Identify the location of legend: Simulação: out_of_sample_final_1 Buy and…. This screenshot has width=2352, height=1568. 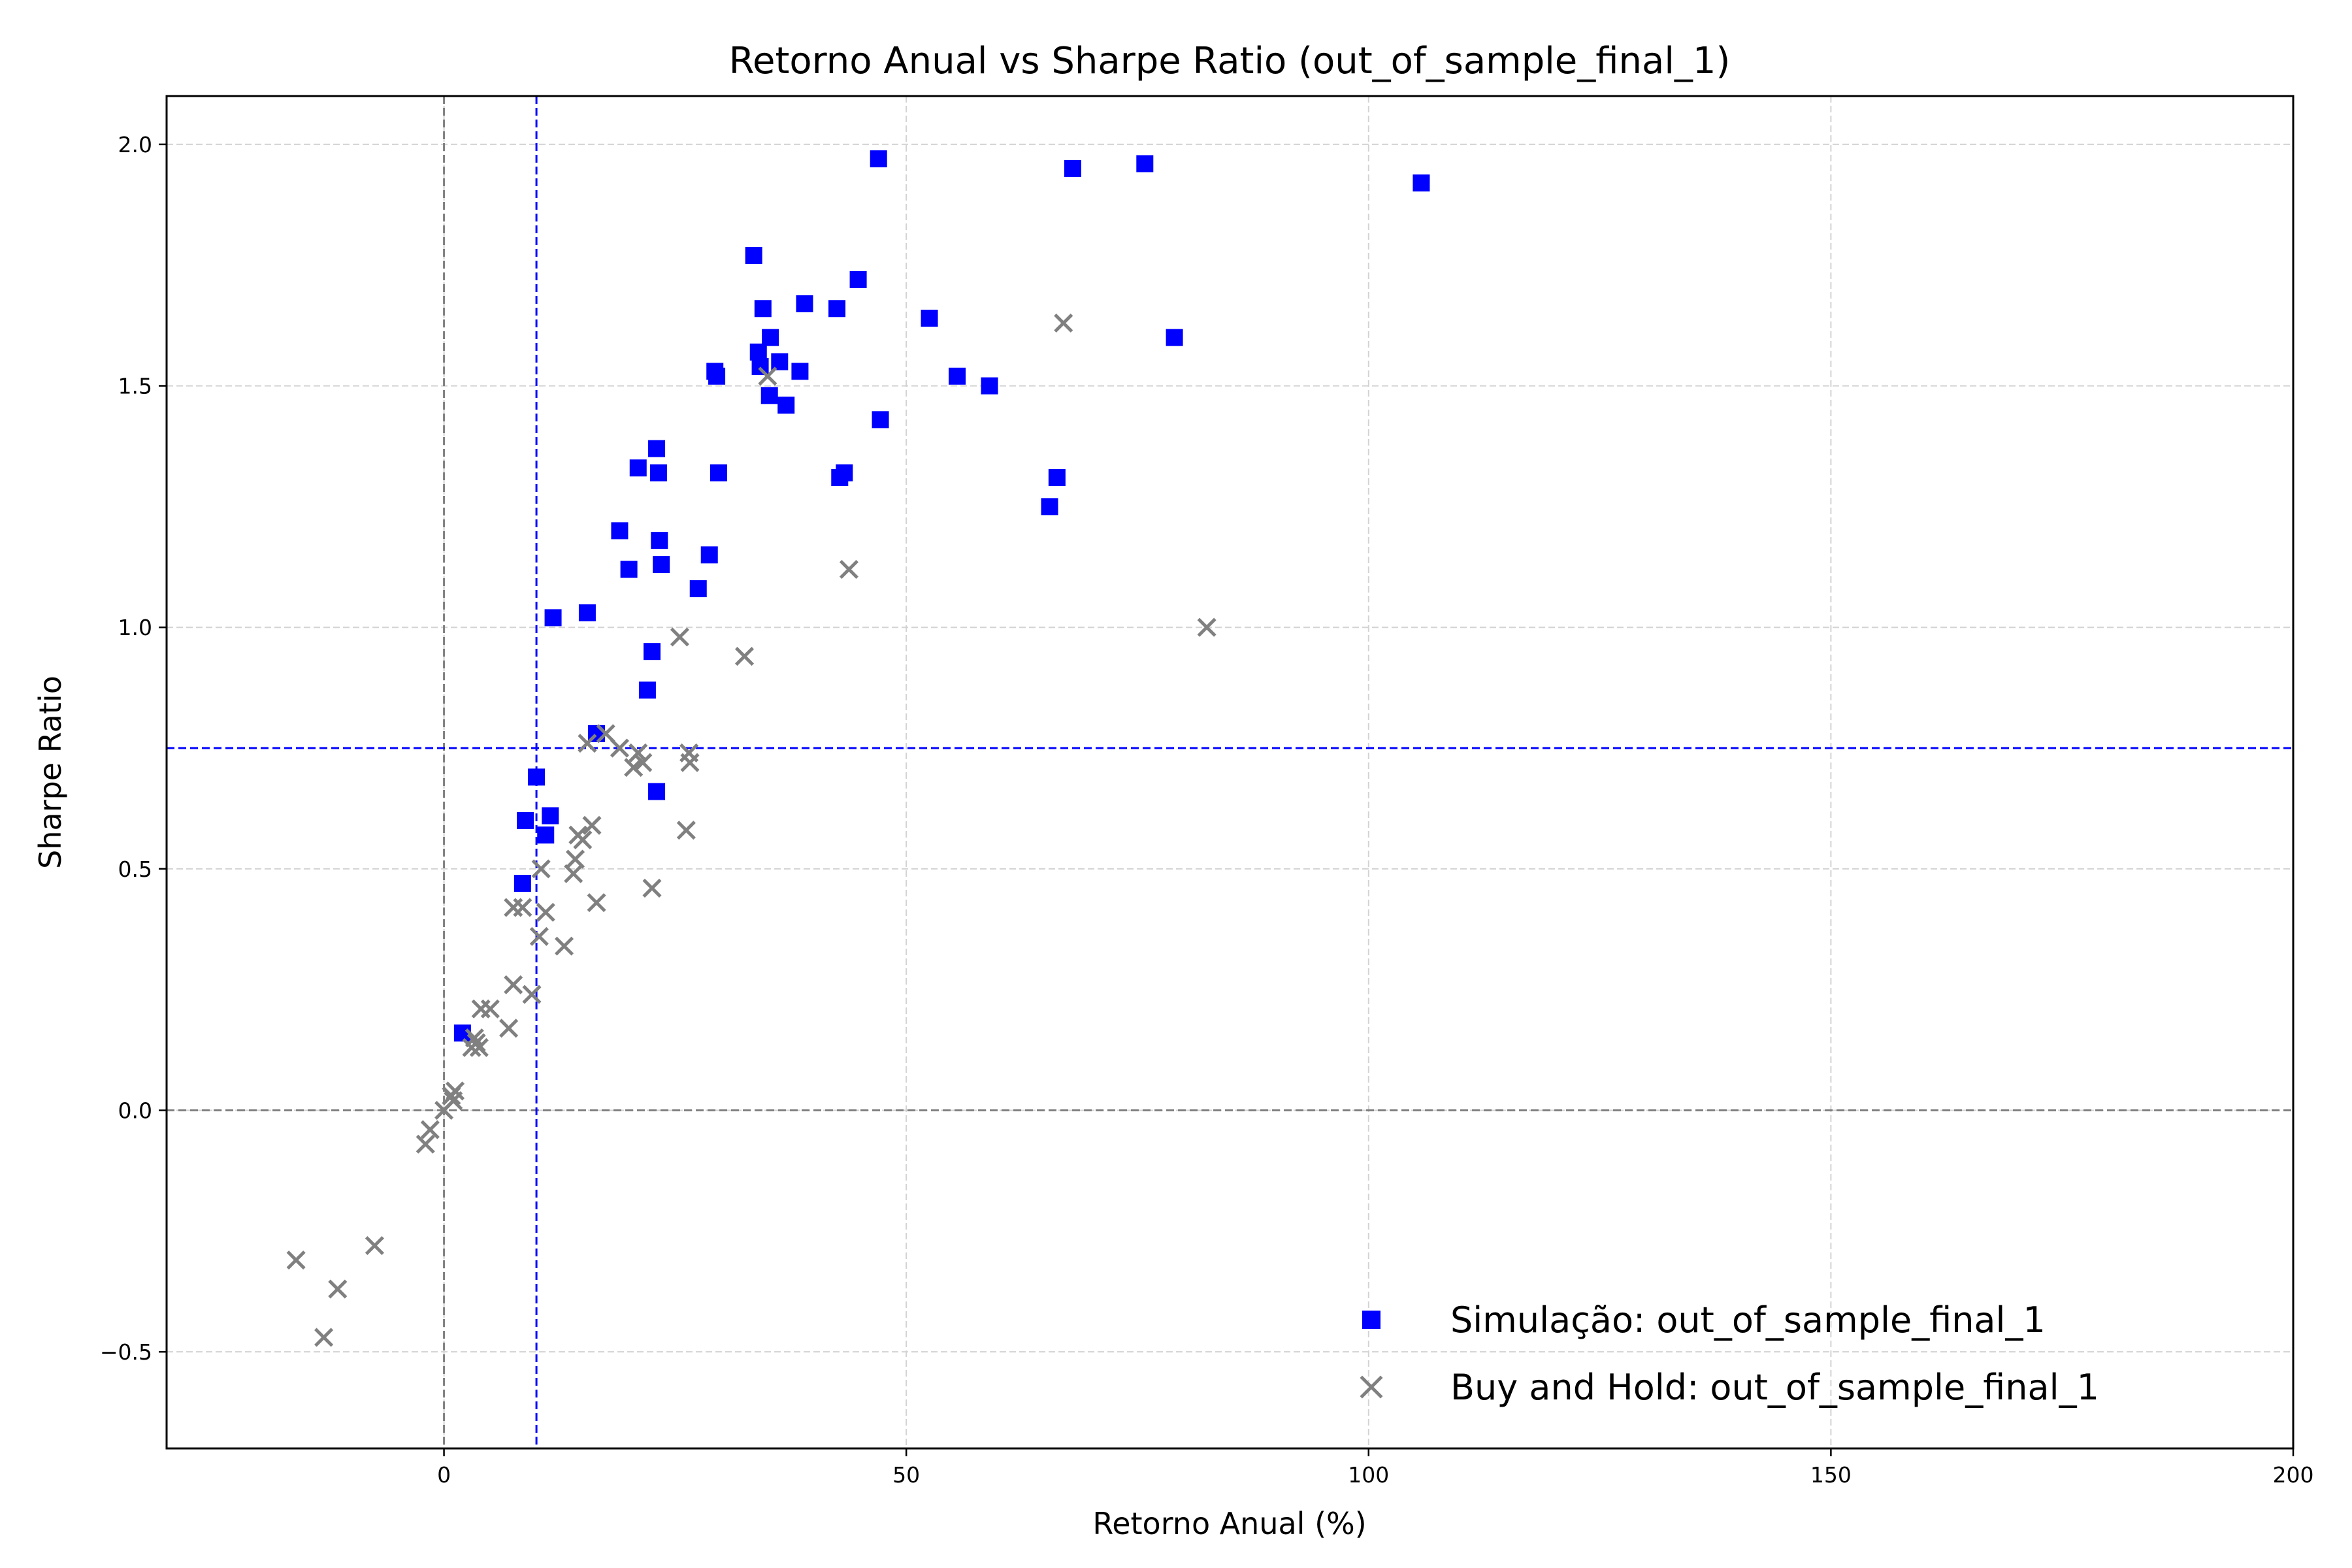
(1729, 1353).